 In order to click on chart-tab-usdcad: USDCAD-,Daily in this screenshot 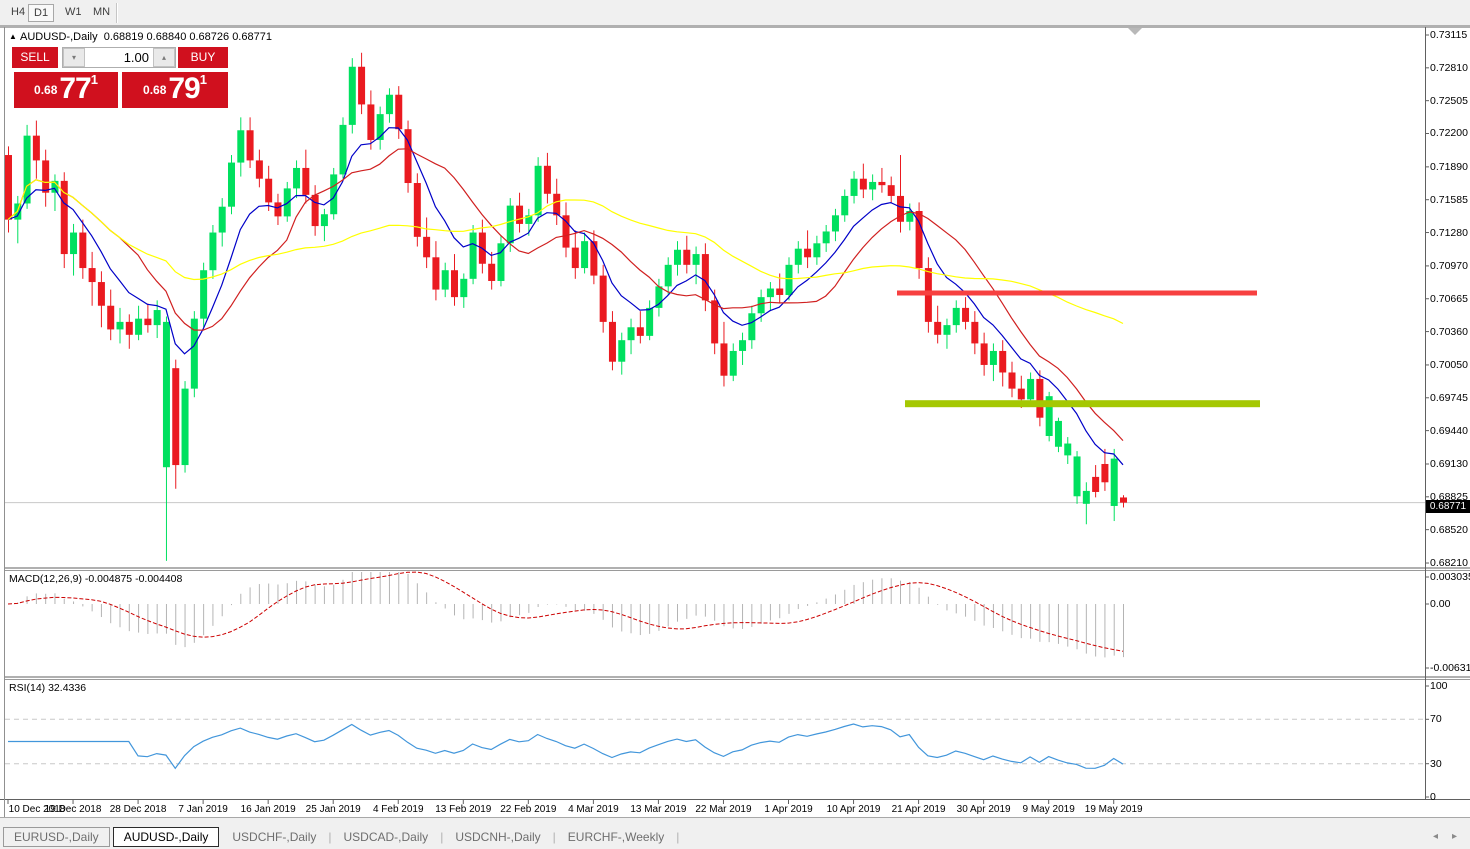, I will do `click(386, 836)`.